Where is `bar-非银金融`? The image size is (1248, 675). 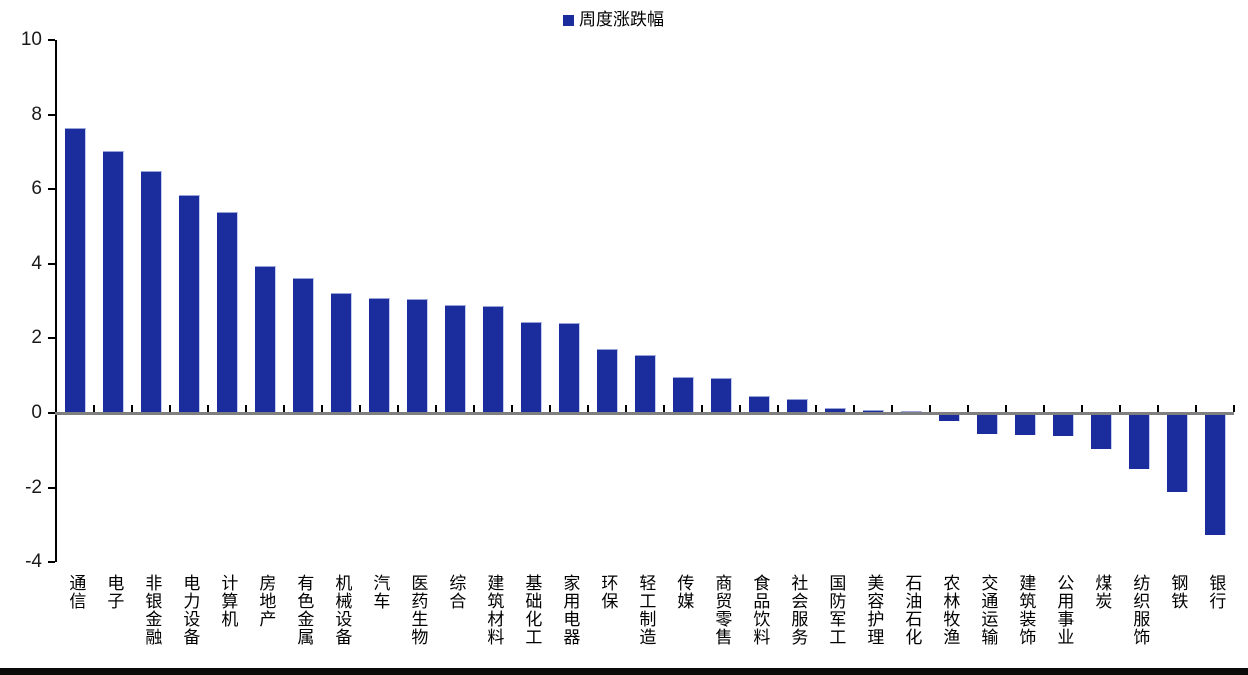
bar-非银金融 is located at coordinates (151, 292).